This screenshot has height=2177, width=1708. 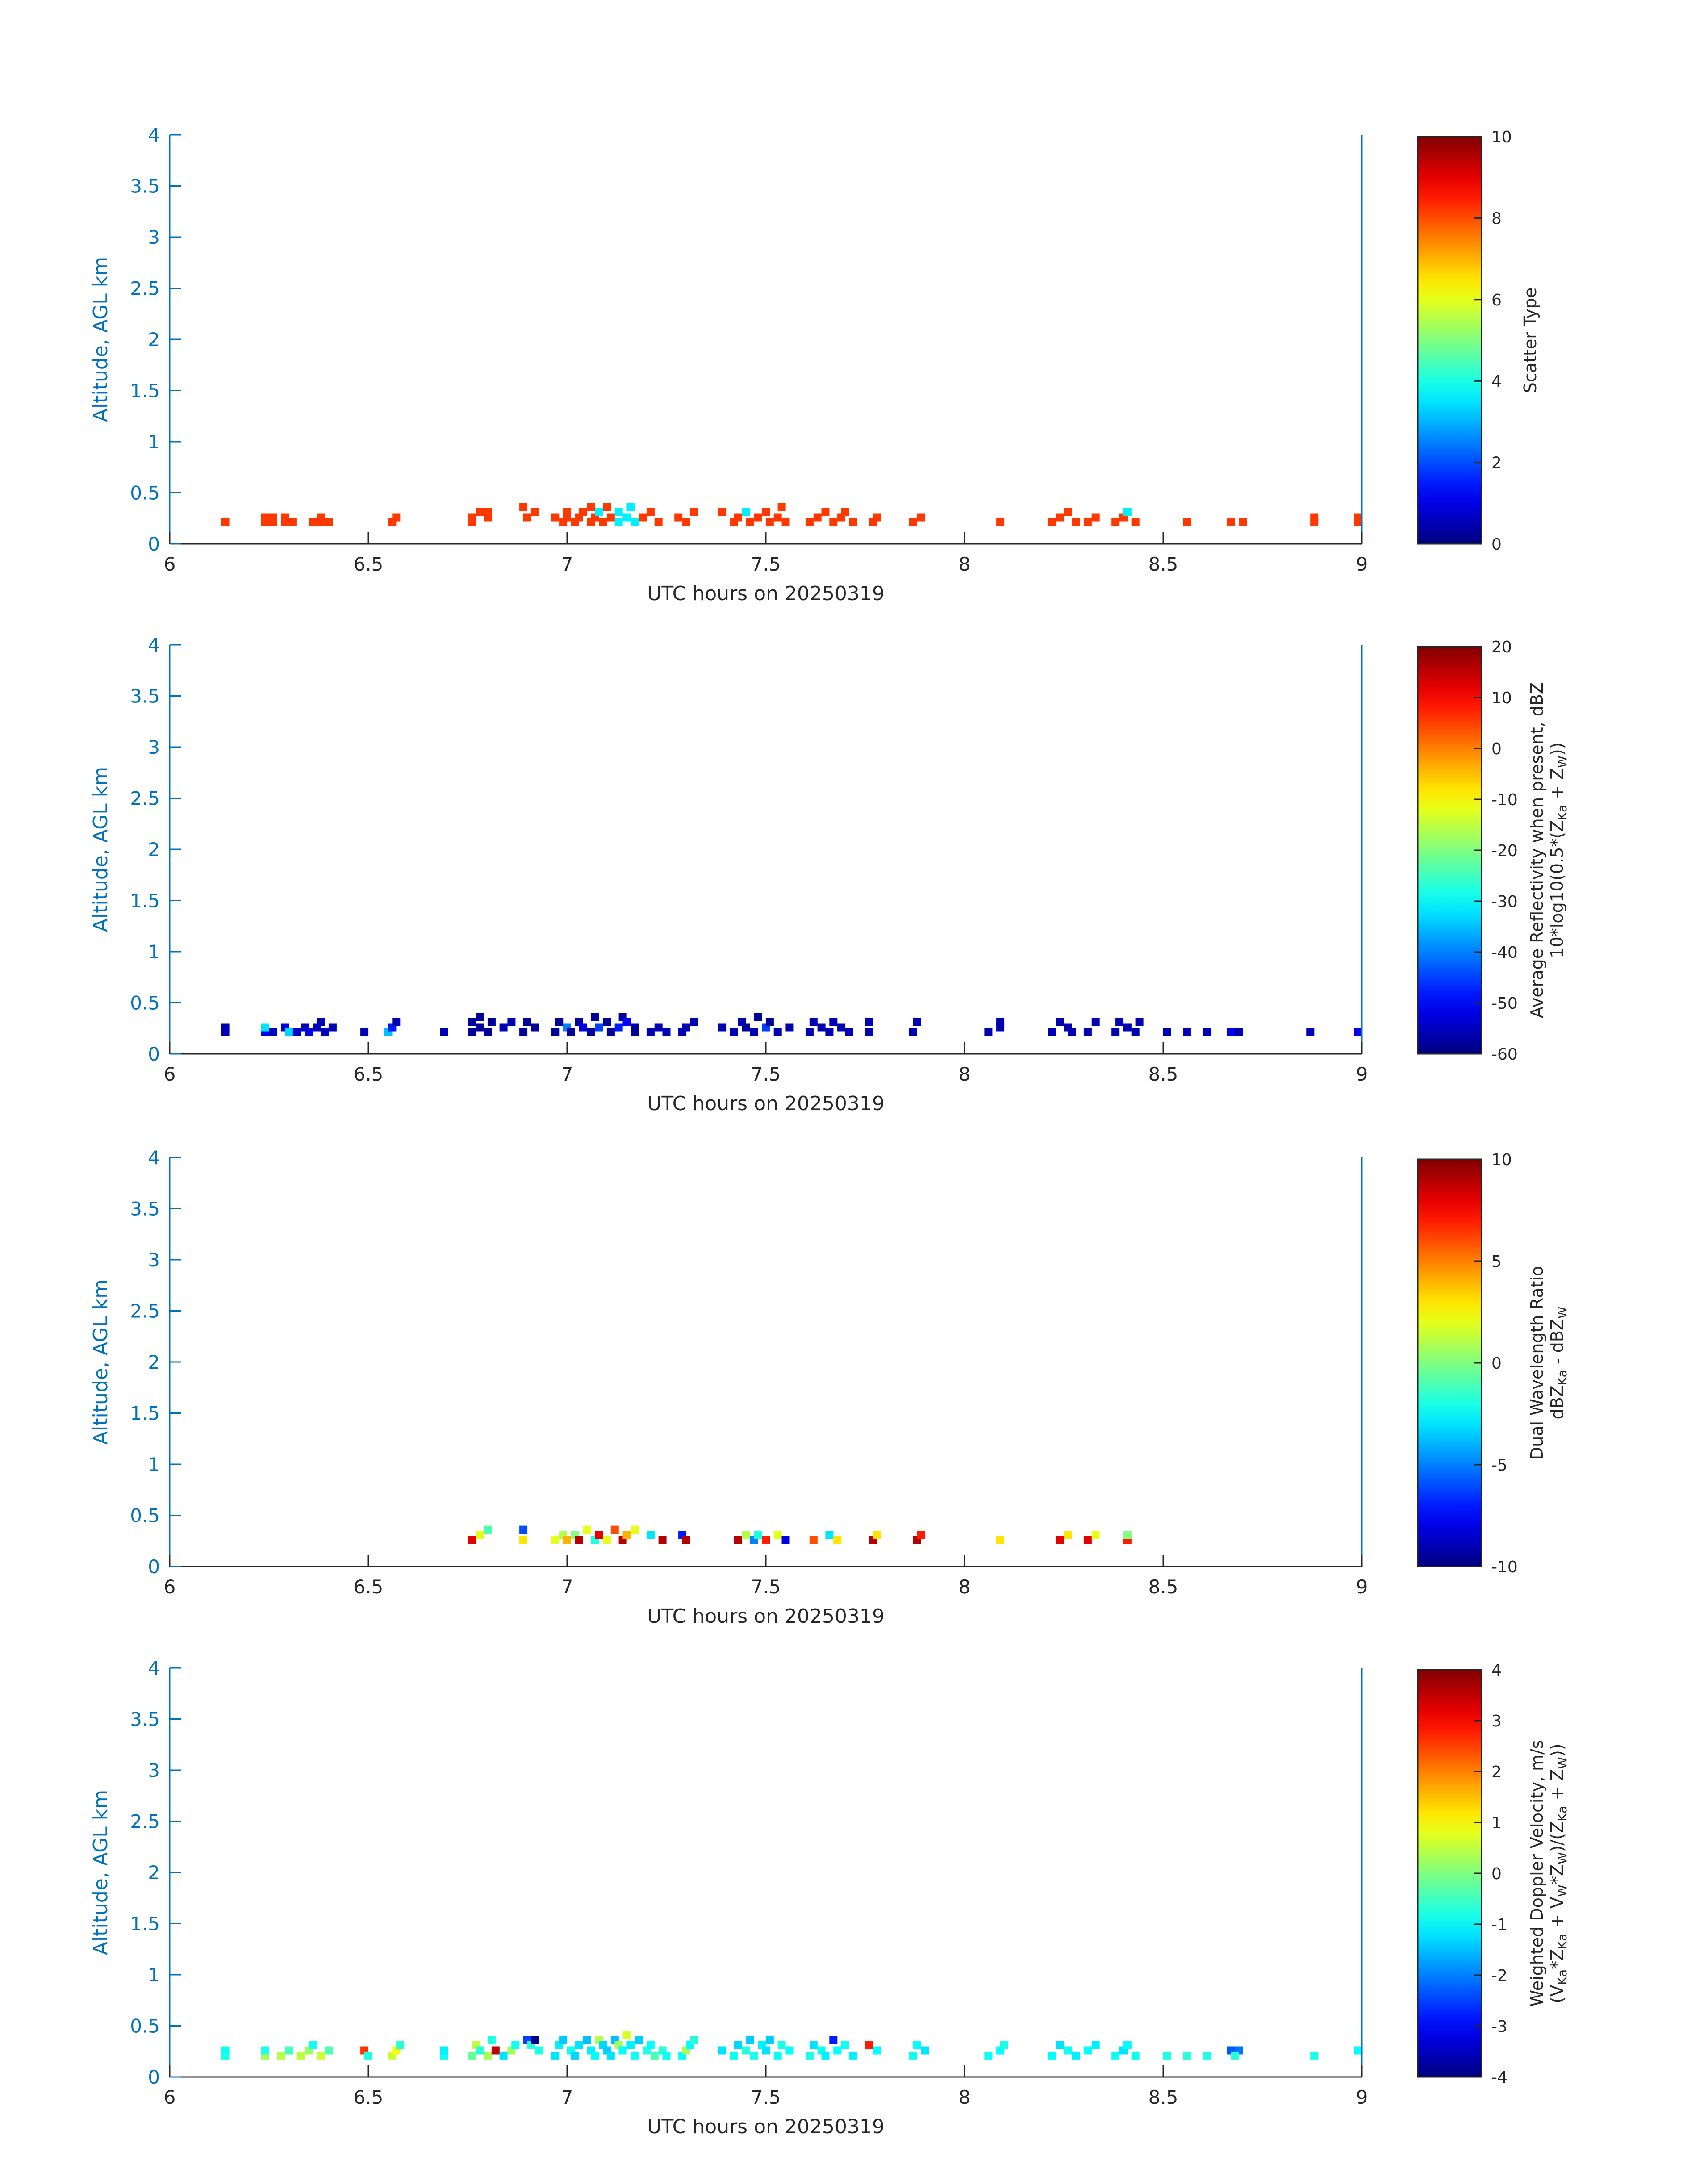 I want to click on y-axis-label: Altitude, AGL km, so click(x=100, y=1362).